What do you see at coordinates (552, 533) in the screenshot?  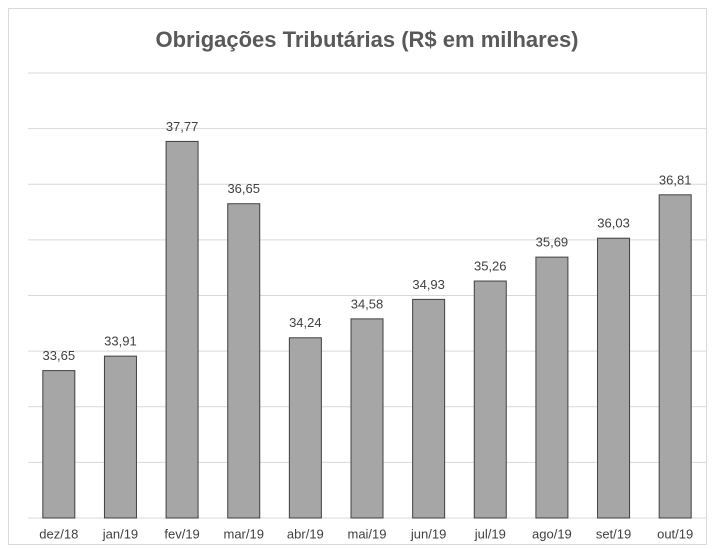 I see `x-tick-label: ago/19` at bounding box center [552, 533].